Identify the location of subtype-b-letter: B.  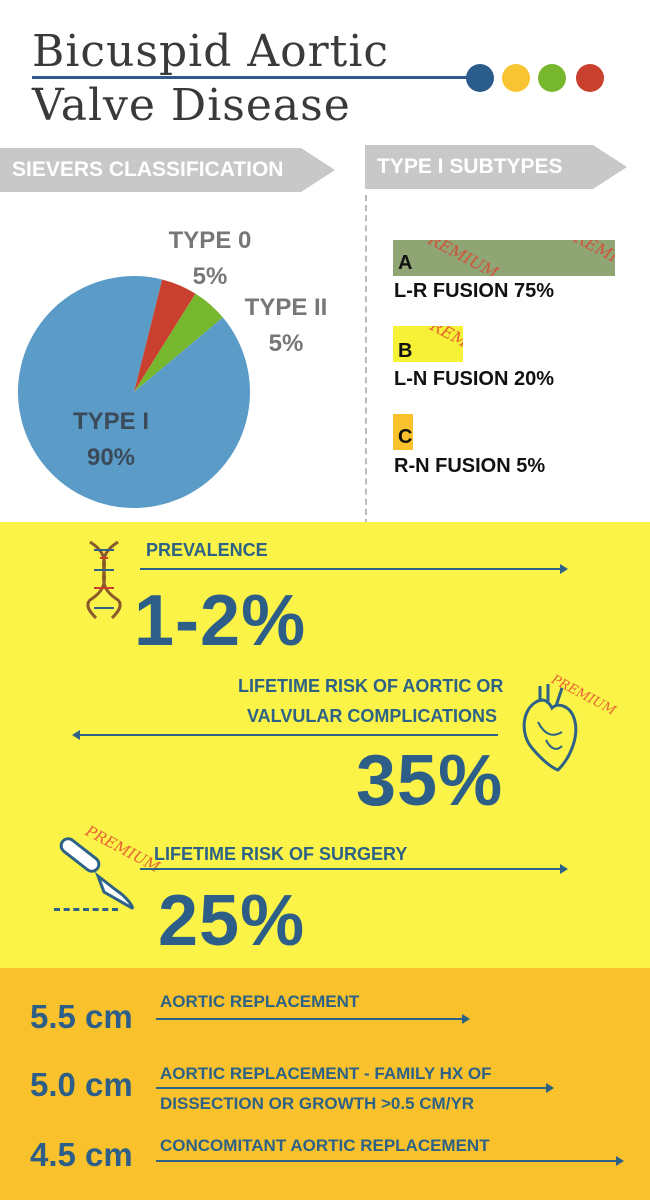
(405, 351).